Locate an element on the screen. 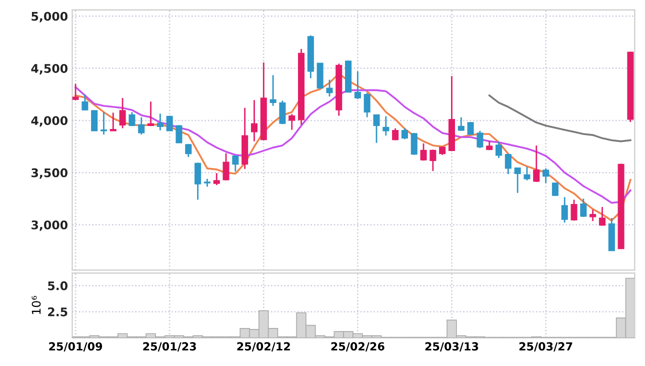 The width and height of the screenshot is (645, 366). y-tick-label: 3,500 is located at coordinates (50, 173).